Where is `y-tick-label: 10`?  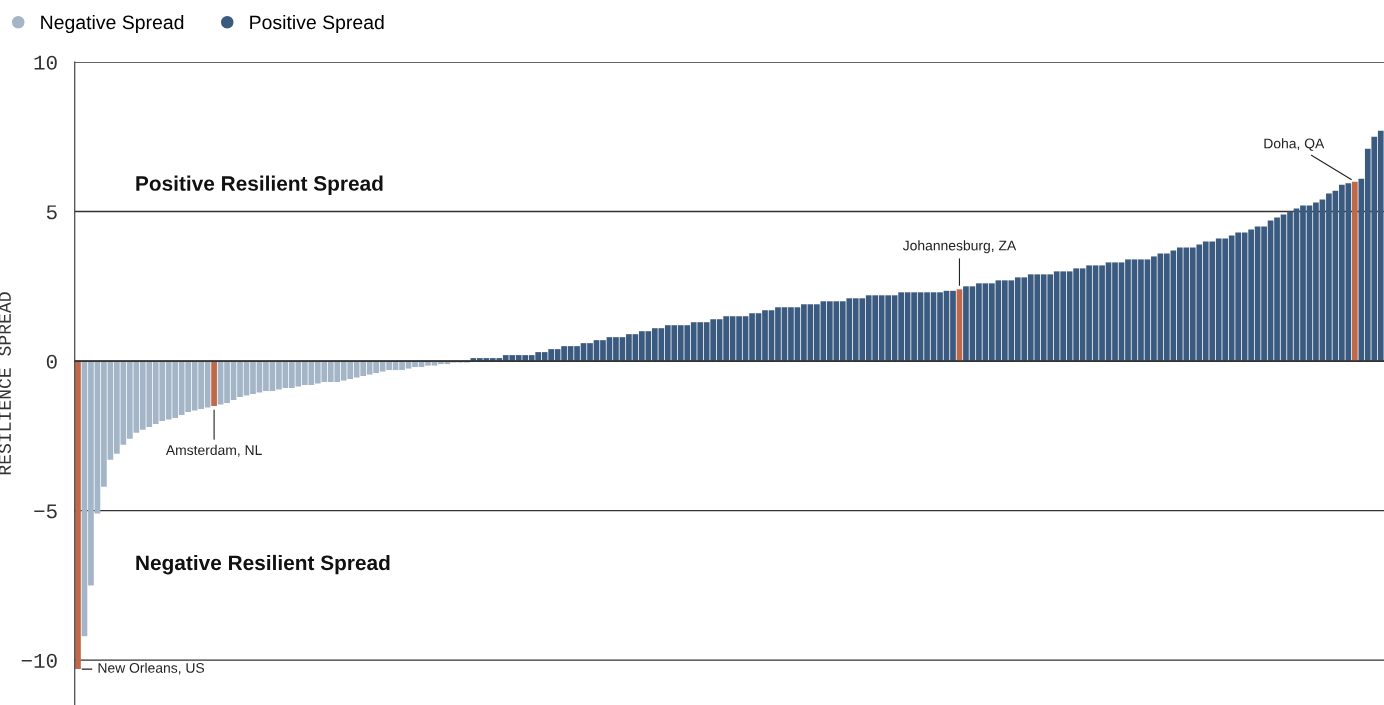
y-tick-label: 10 is located at coordinates (45, 62).